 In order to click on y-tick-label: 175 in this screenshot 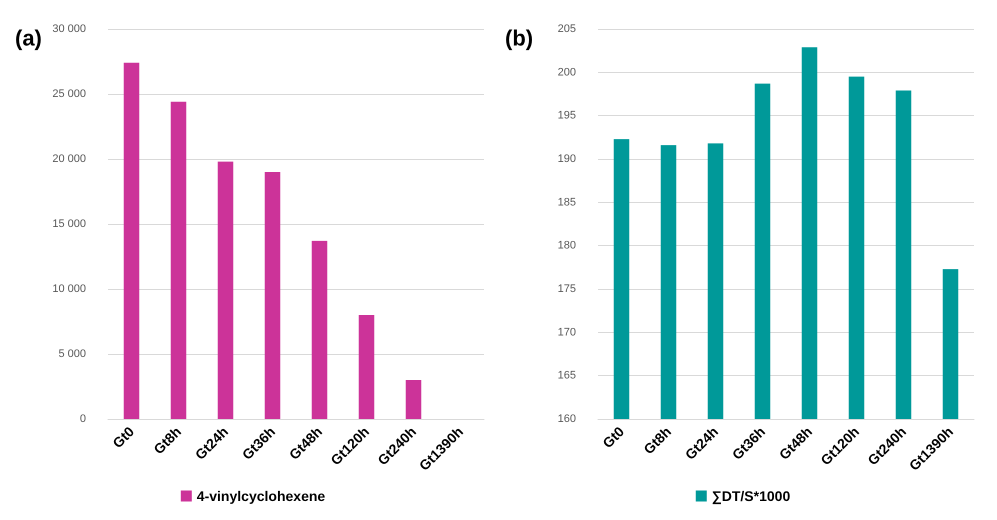, I will do `click(567, 289)`.